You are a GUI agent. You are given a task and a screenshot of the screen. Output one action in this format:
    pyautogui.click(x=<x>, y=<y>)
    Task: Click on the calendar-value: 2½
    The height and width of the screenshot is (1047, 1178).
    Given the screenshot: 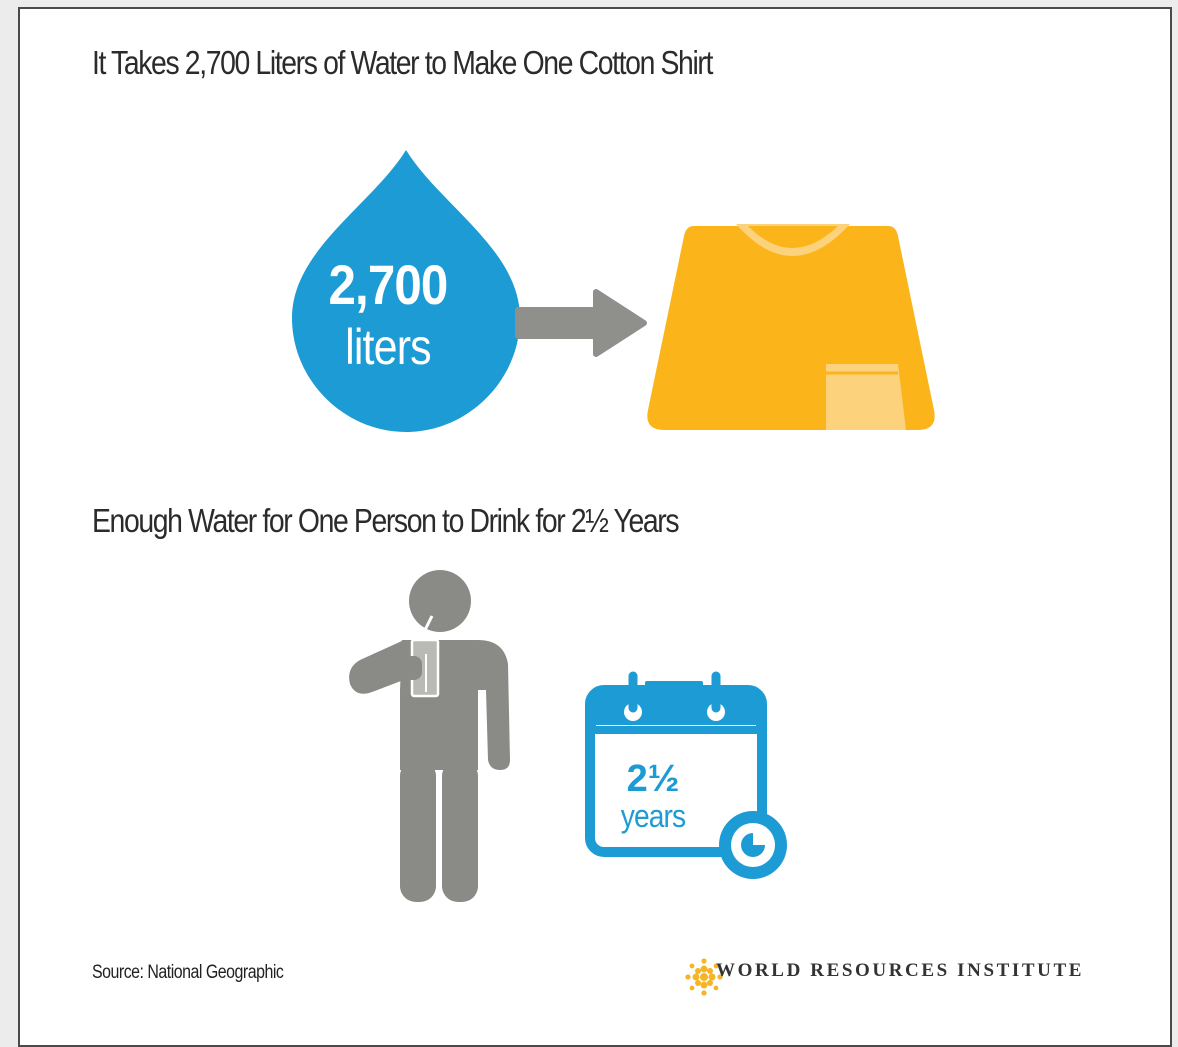 What is the action you would take?
    pyautogui.click(x=653, y=779)
    